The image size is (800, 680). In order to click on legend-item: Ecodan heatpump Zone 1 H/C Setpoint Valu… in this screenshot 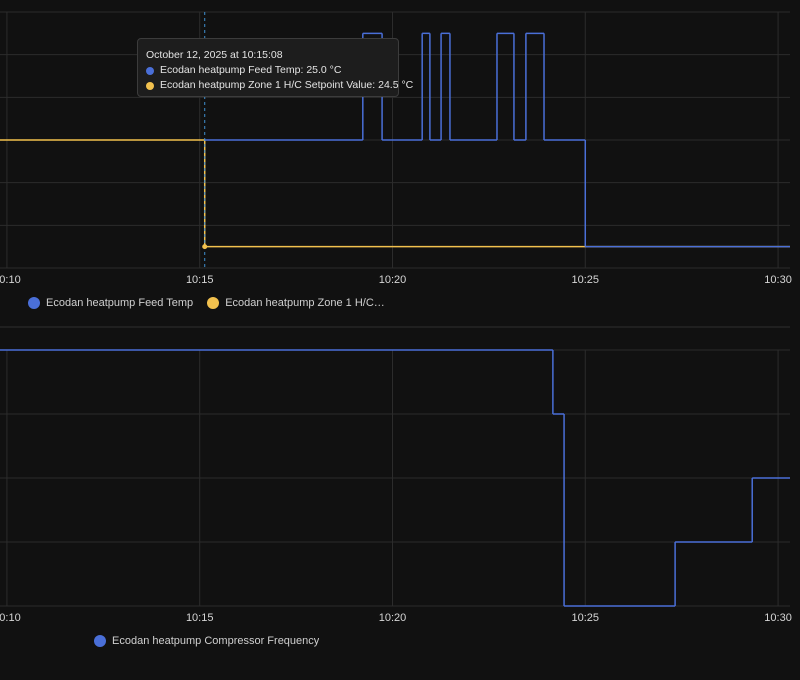, I will do `click(297, 303)`.